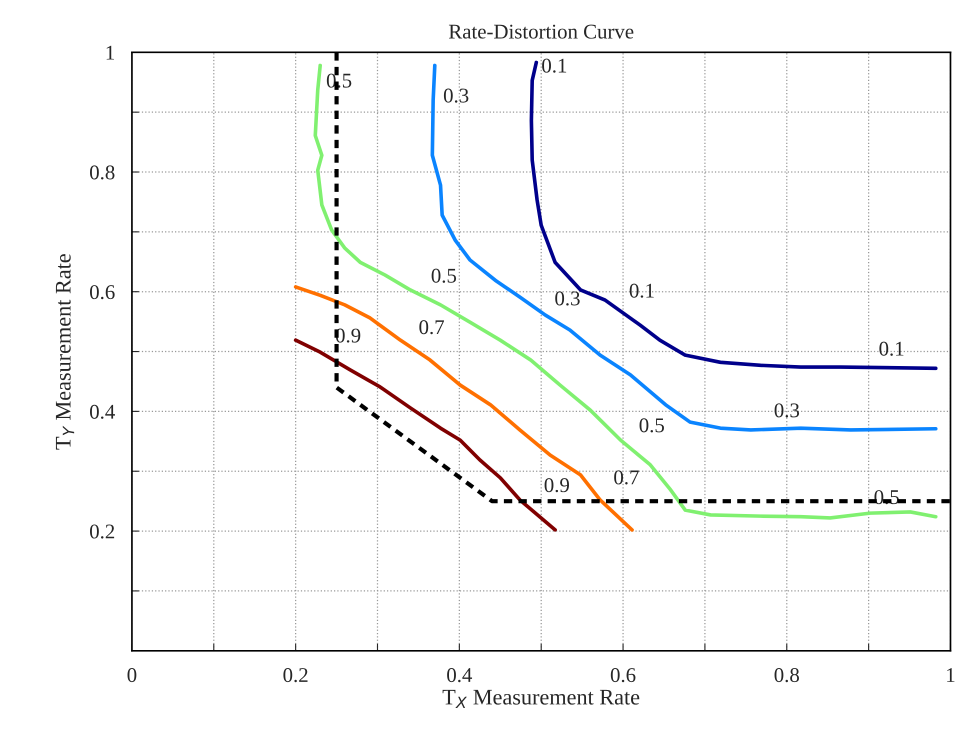  I want to click on chart-title: Rate-Distortion Curve, so click(541, 31).